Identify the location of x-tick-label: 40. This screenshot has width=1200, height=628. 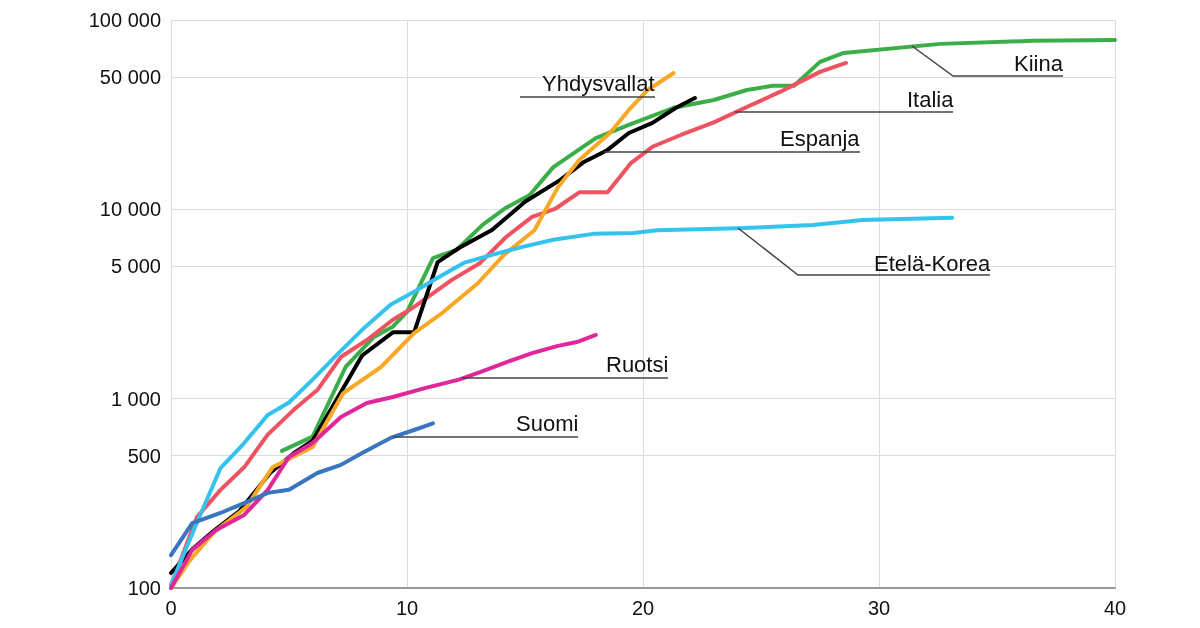
(1115, 608).